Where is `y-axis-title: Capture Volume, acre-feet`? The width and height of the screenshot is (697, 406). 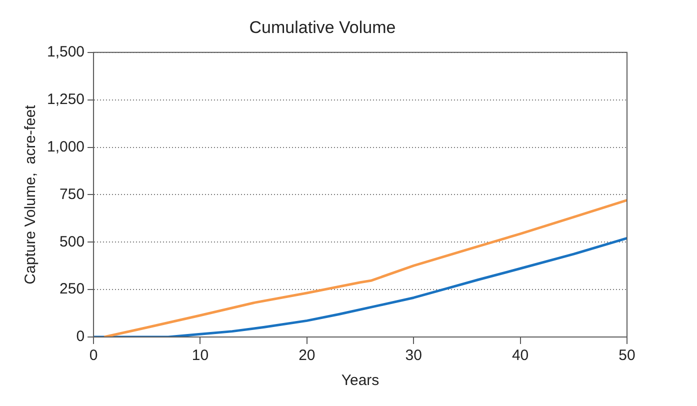 y-axis-title: Capture Volume, acre-feet is located at coordinates (31, 194).